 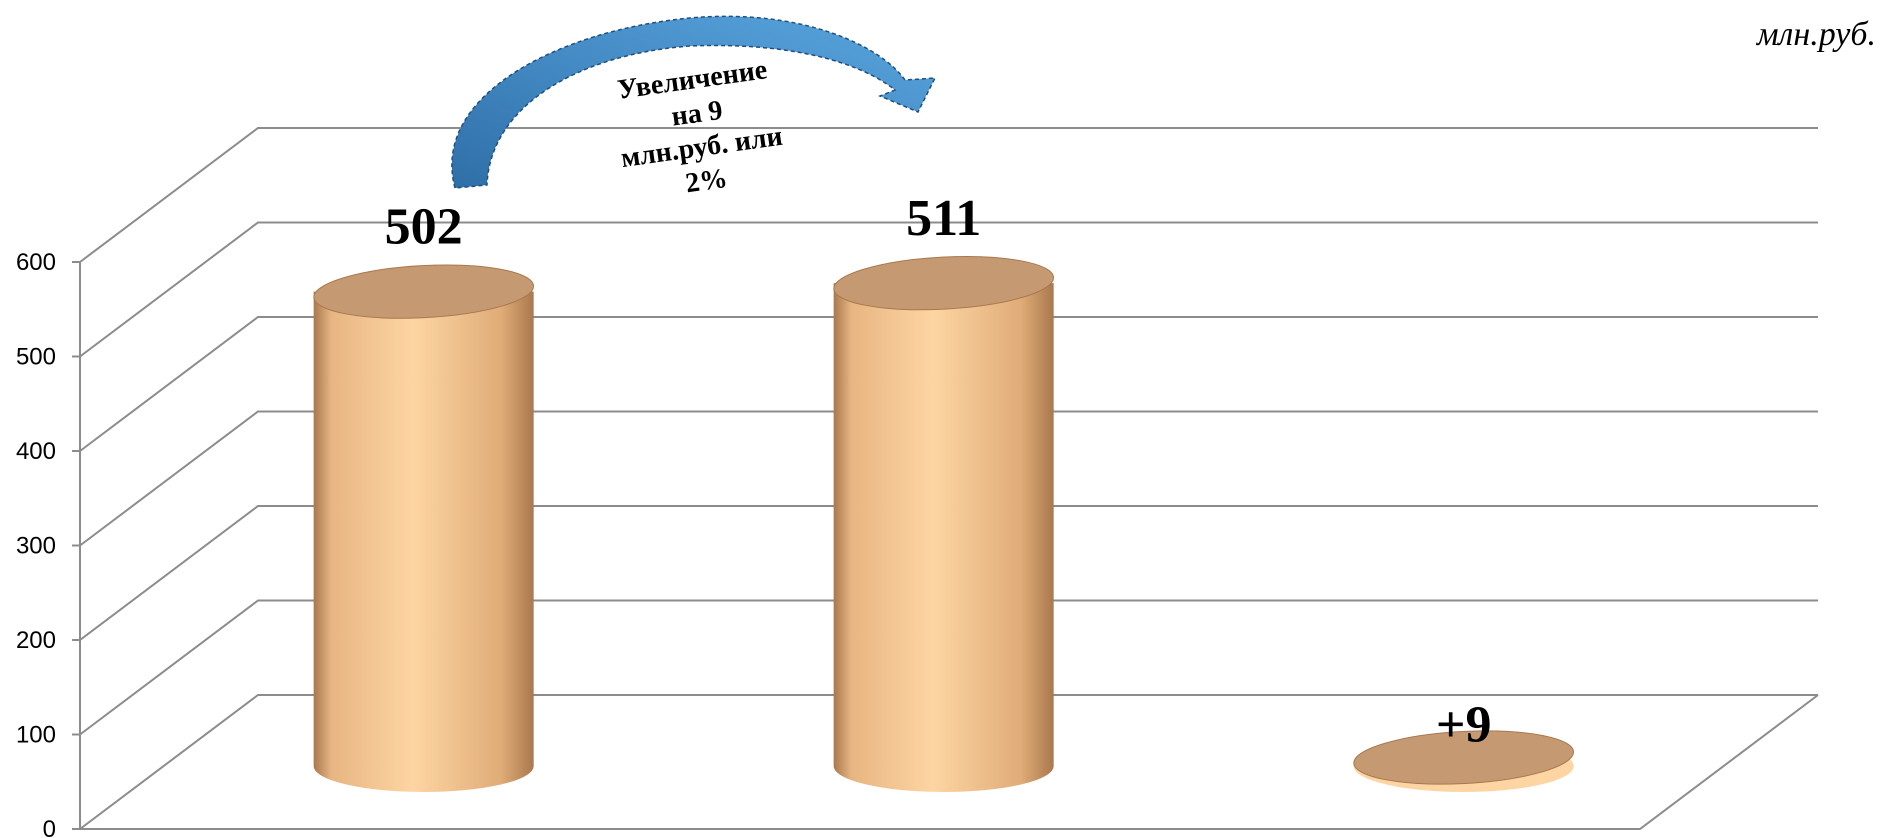 I want to click on y-tick-label: 600, so click(x=36, y=262).